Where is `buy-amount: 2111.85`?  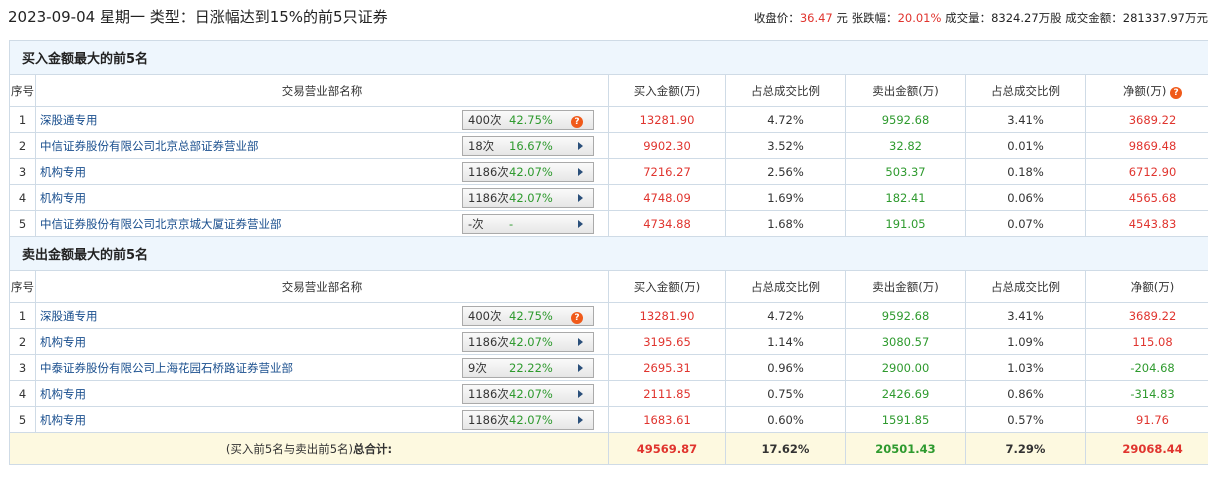
buy-amount: 2111.85 is located at coordinates (667, 393).